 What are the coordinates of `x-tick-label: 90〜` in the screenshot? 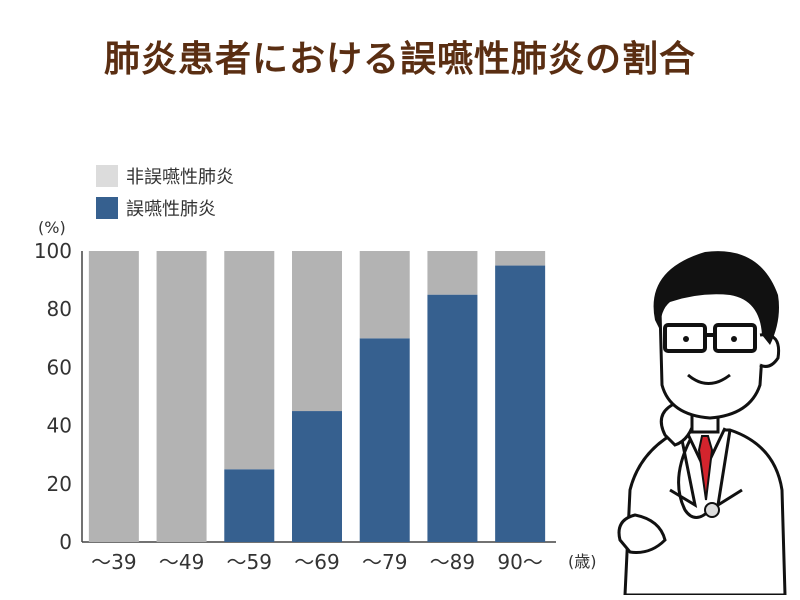 It's located at (519, 562).